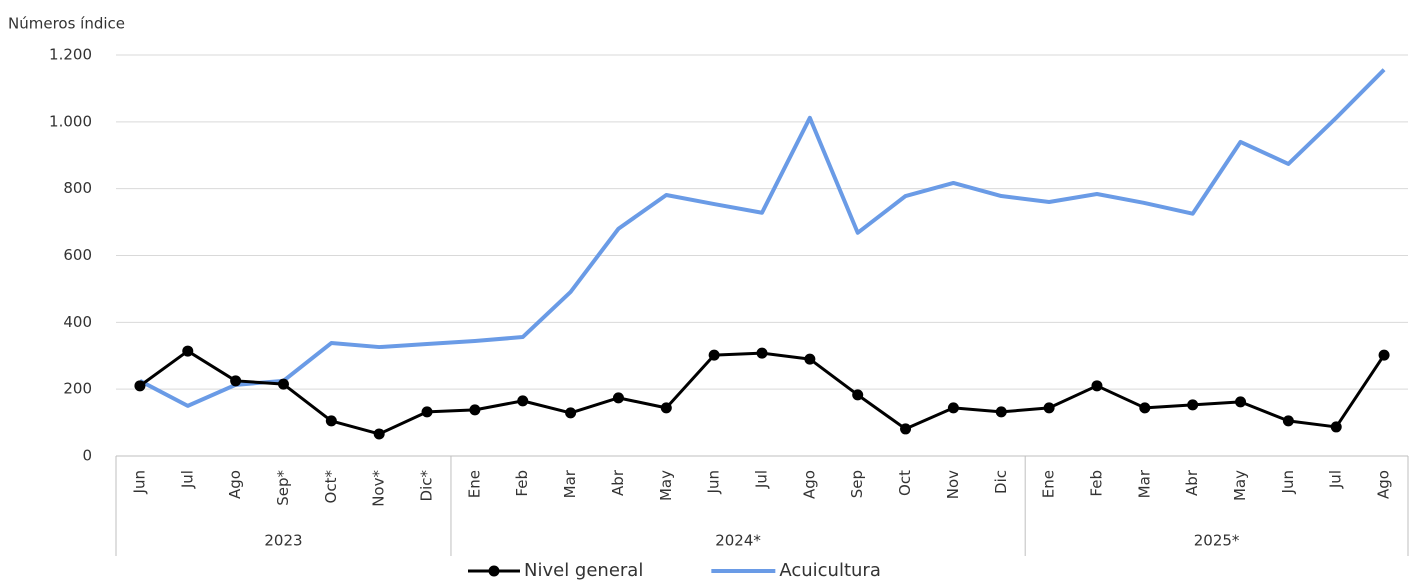  I want to click on x-tick-label: Oct, so click(905, 483).